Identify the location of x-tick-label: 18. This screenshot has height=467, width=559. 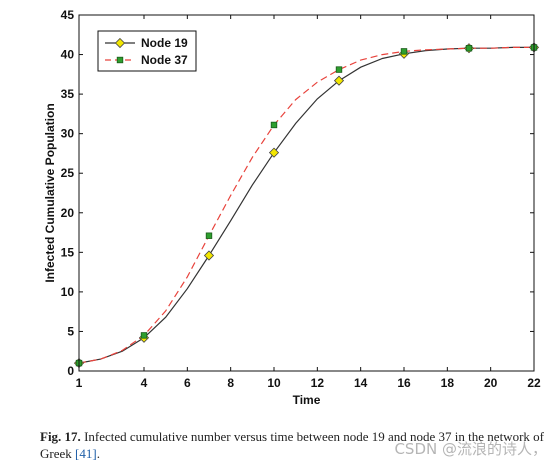
(448, 383).